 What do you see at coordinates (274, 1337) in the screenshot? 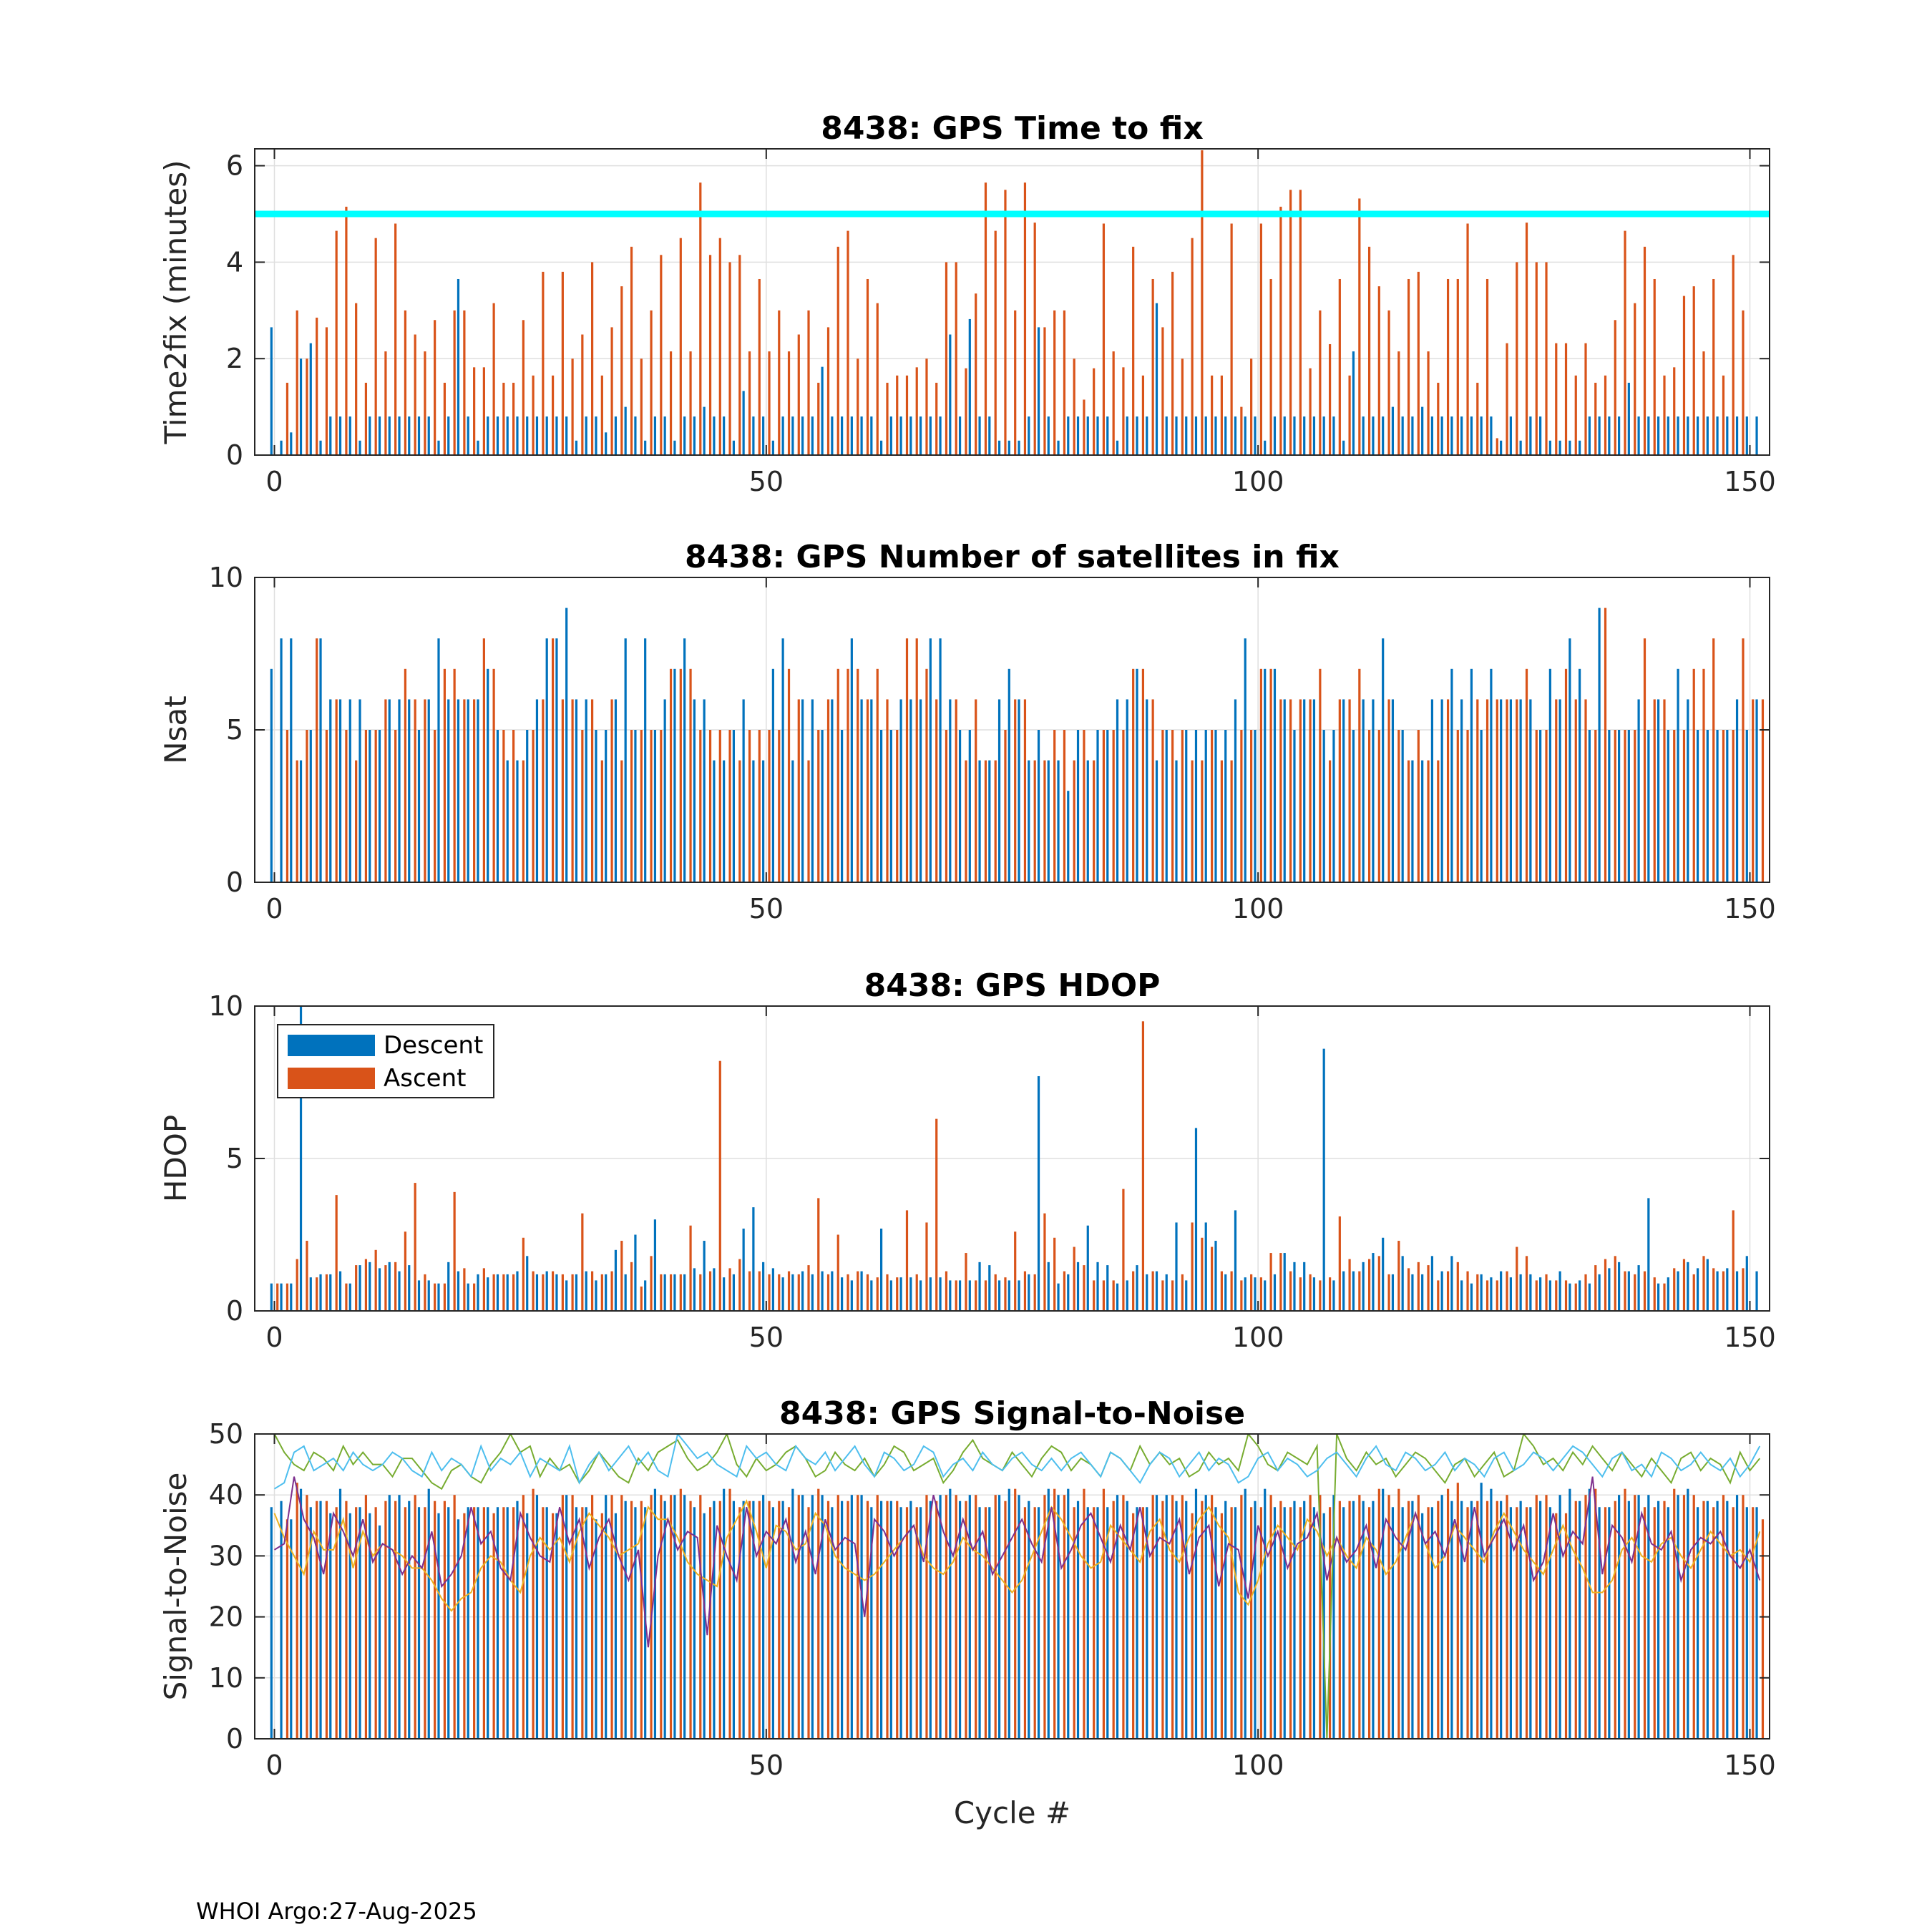
I see `x-tick-label: 0` at bounding box center [274, 1337].